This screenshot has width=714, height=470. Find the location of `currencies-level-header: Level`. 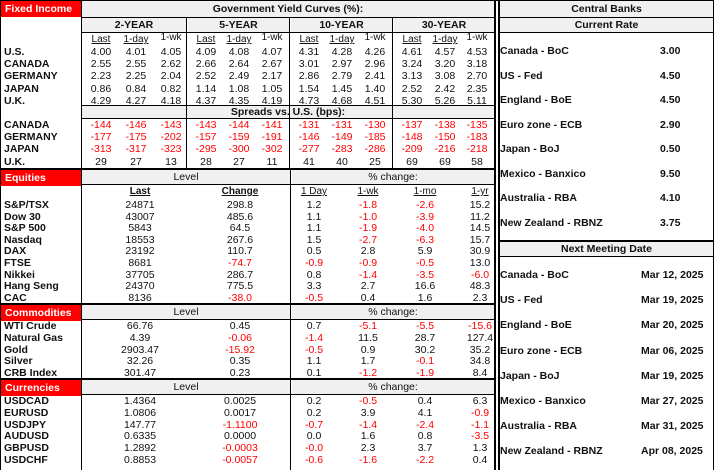

currencies-level-header: Level is located at coordinates (186, 387).